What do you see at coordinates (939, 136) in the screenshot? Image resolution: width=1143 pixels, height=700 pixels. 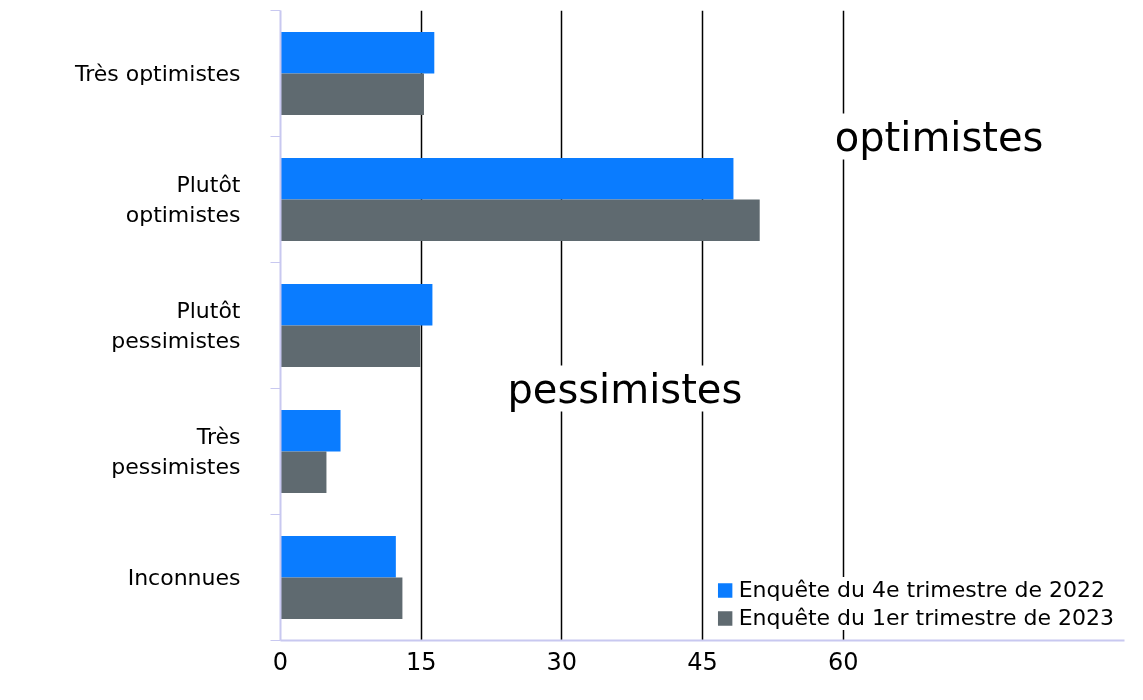 I see `annotation: optimistes` at bounding box center [939, 136].